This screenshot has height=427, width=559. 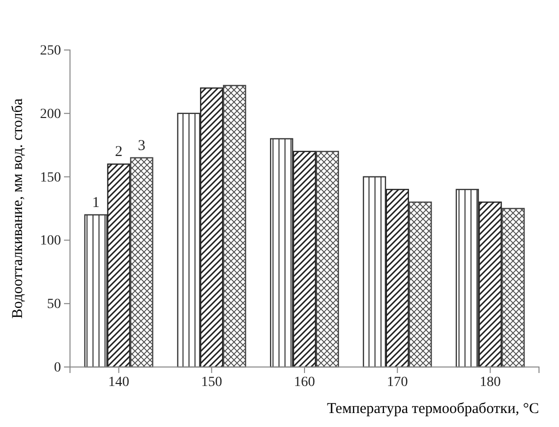 I want to click on y-tick-label: 150, so click(x=50, y=178).